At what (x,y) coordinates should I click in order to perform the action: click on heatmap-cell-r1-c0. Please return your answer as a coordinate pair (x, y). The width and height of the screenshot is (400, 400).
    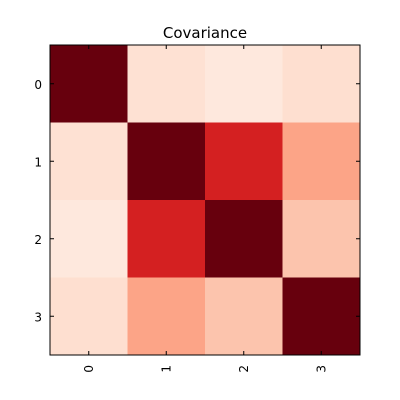
    Looking at the image, I should click on (89, 161).